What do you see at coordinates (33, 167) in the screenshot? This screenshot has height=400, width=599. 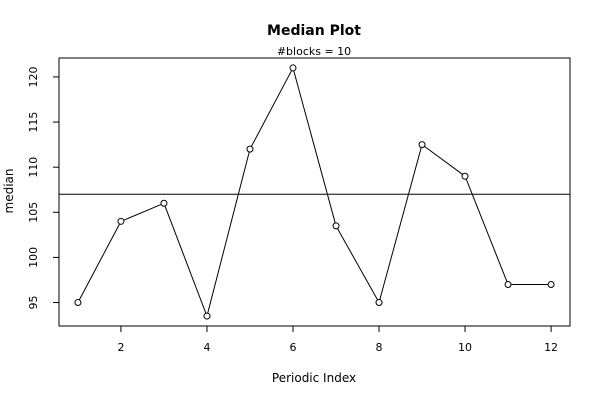 I see `y-tick-label: 110` at bounding box center [33, 167].